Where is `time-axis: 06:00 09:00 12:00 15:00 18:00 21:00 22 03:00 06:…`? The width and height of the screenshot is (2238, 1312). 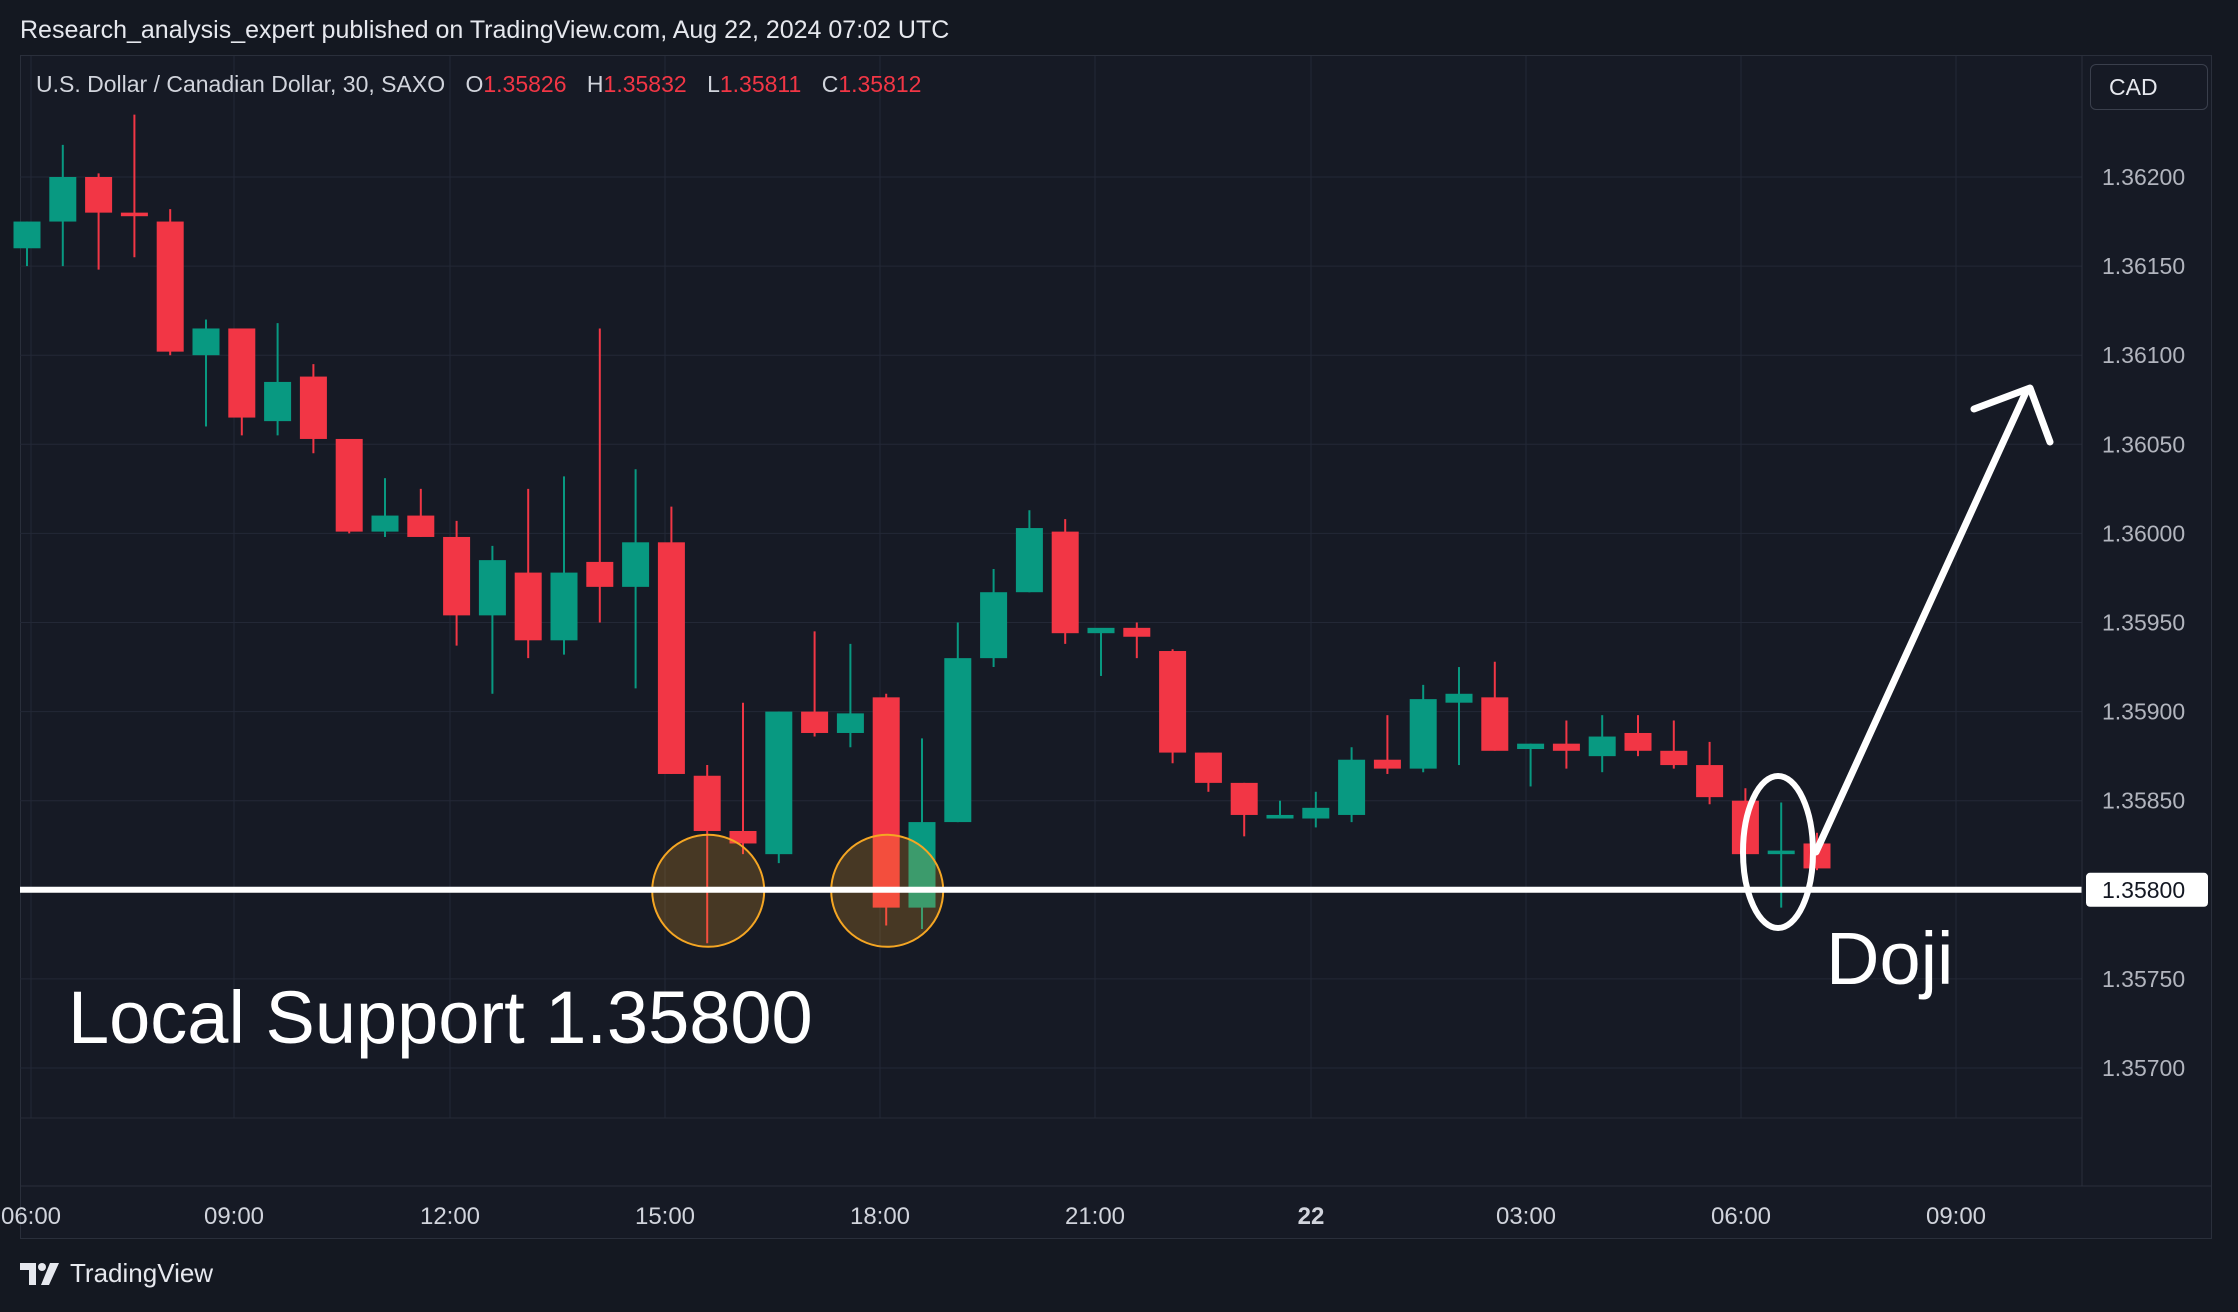 time-axis: 06:00 09:00 12:00 15:00 18:00 21:00 22 03:00 06:… is located at coordinates (993, 1216).